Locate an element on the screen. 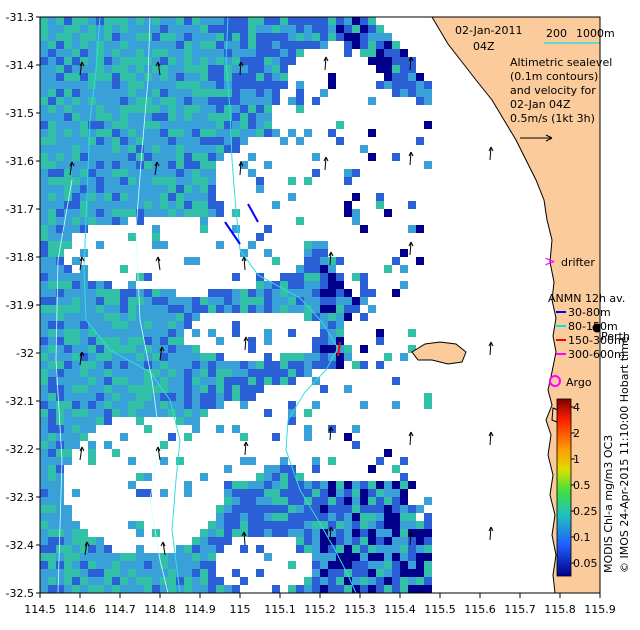 The image size is (640, 630). contour-mid is located at coordinates (152, 305).